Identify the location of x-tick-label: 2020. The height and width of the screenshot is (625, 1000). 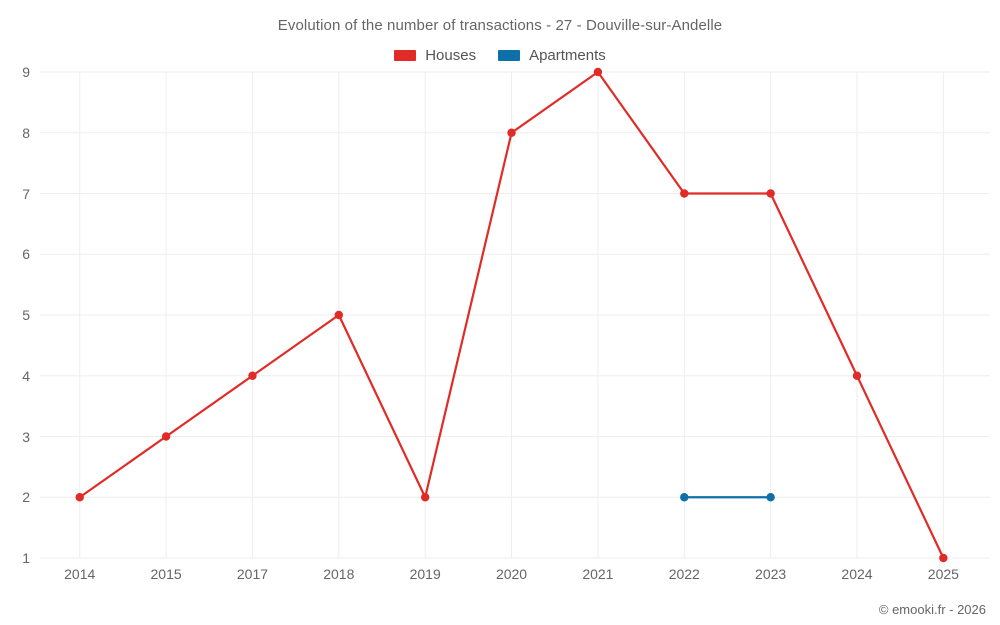
(511, 574).